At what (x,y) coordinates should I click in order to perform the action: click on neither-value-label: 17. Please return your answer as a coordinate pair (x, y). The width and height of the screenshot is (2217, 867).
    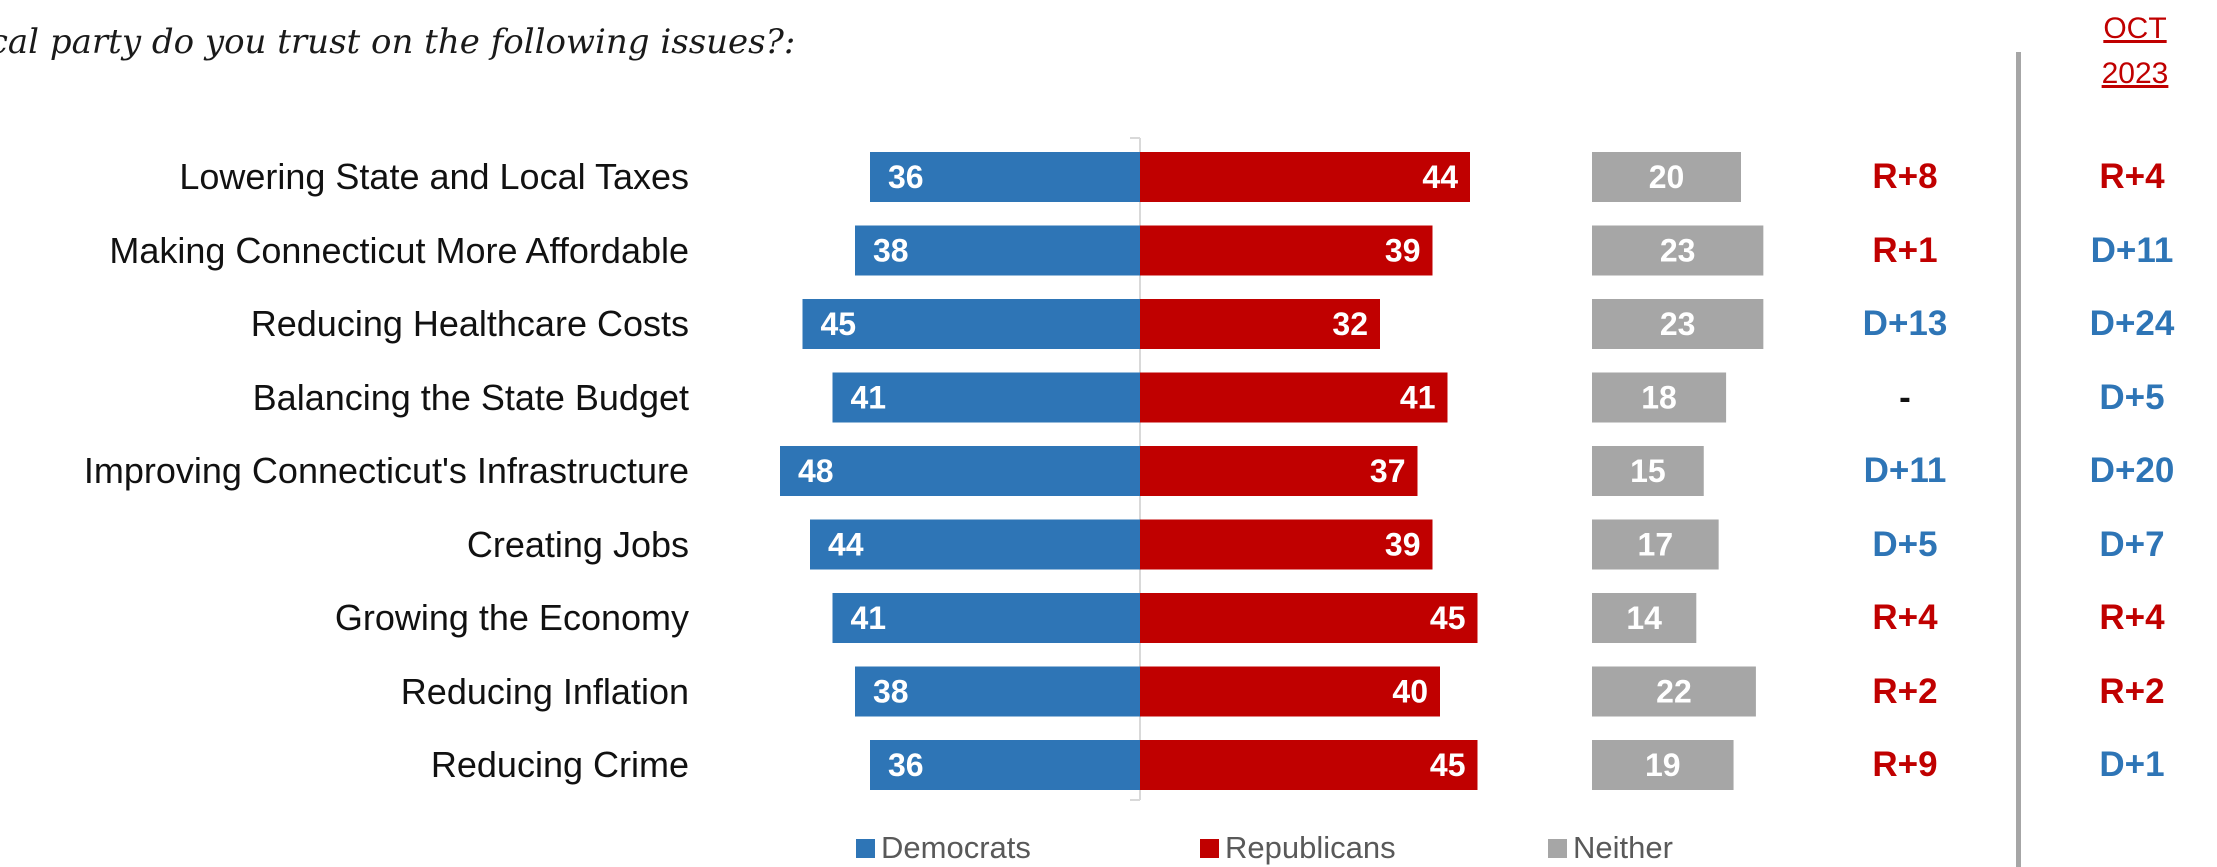
    Looking at the image, I should click on (1656, 545).